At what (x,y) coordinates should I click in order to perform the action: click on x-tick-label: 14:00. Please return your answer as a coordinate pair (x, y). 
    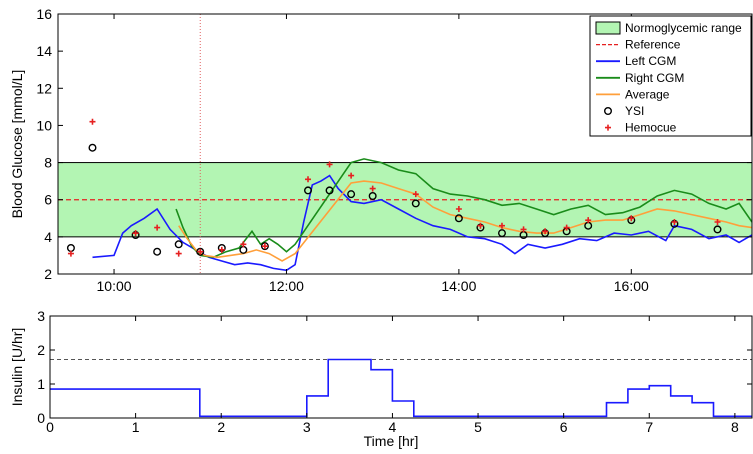
    Looking at the image, I should click on (458, 286).